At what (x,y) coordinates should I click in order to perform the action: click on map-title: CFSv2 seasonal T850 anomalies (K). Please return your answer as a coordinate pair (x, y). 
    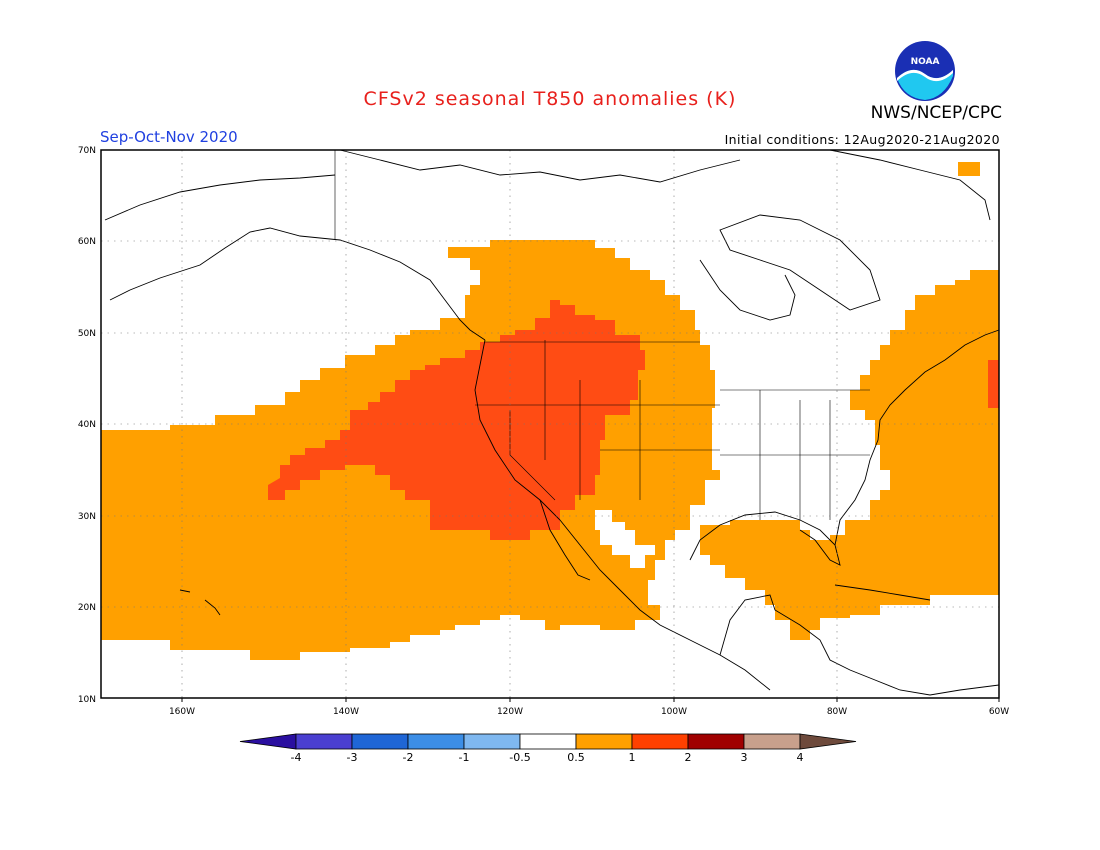
    Looking at the image, I should click on (550, 99).